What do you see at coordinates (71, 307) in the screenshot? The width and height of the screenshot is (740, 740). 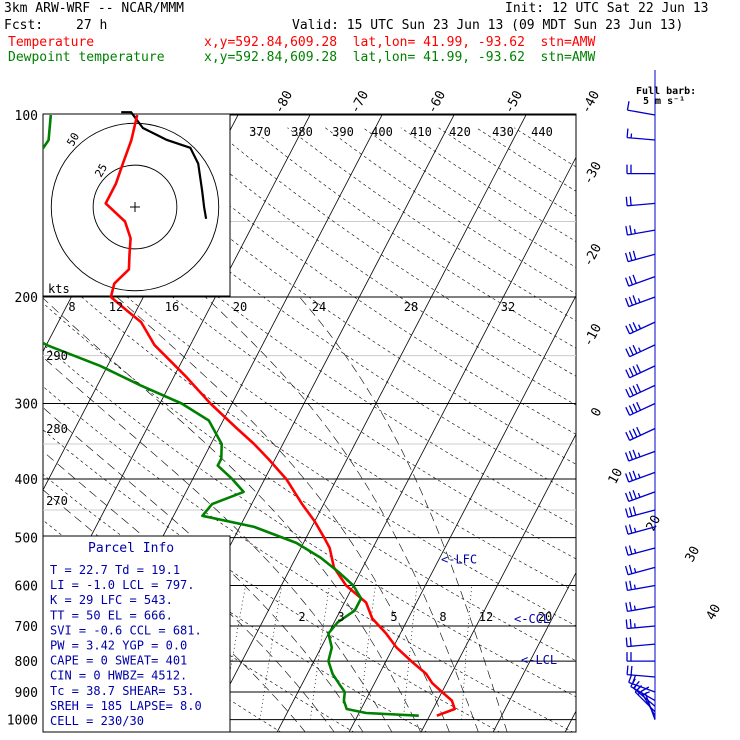 I see `hodograph-speed-label: 8` at bounding box center [71, 307].